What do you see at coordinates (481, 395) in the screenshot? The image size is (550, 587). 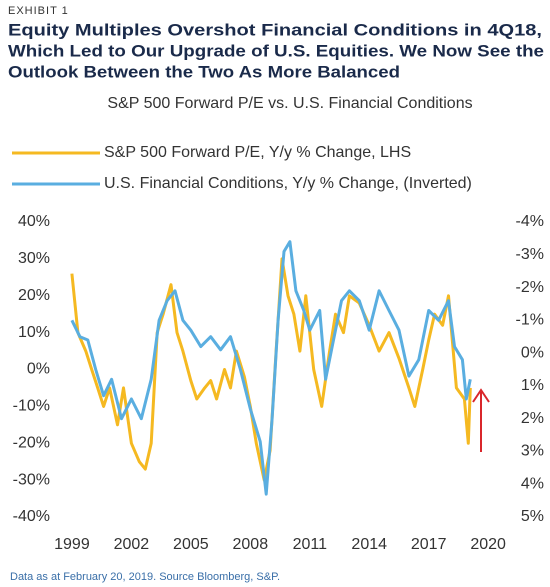 I see `arrow-head` at bounding box center [481, 395].